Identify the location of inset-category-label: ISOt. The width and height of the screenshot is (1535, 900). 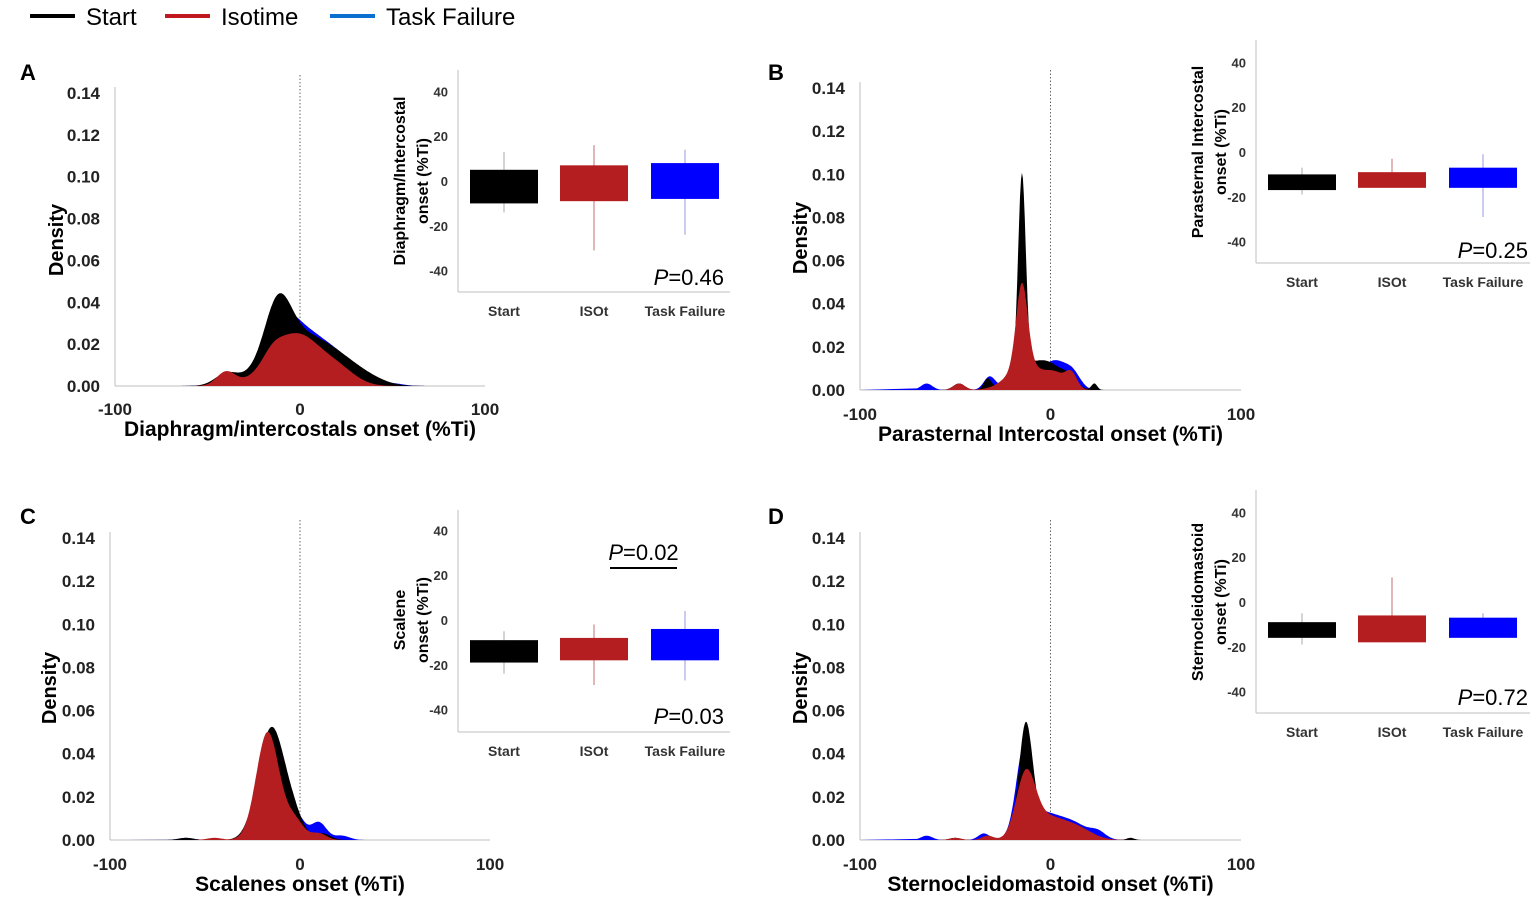
(1392, 282).